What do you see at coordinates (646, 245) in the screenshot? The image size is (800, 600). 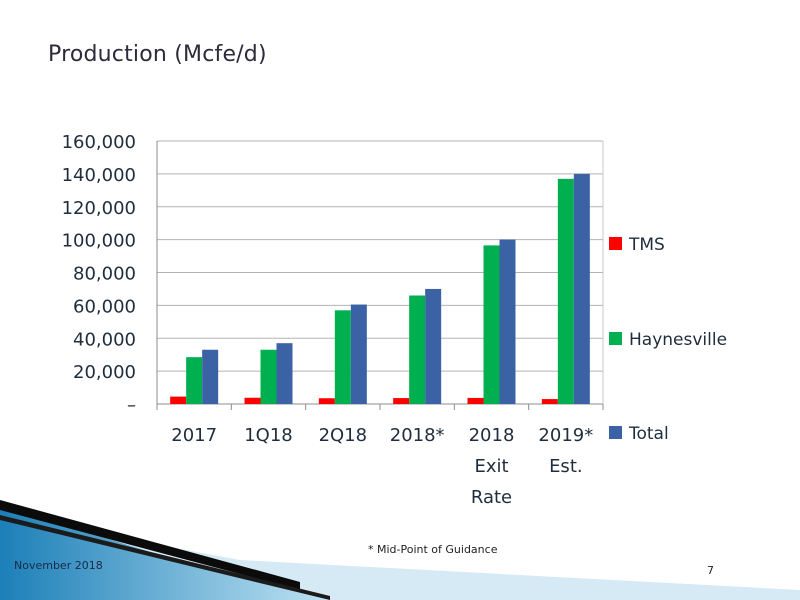 I see `legend-label-tms: TMS` at bounding box center [646, 245].